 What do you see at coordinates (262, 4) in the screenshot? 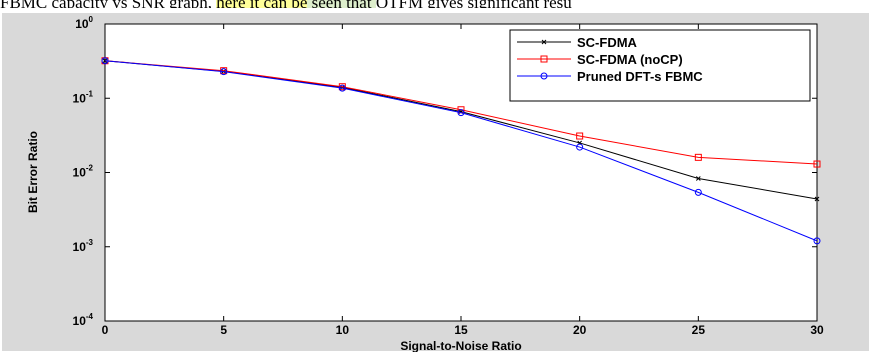
I see `caption-highlight-1: here it can be` at bounding box center [262, 4].